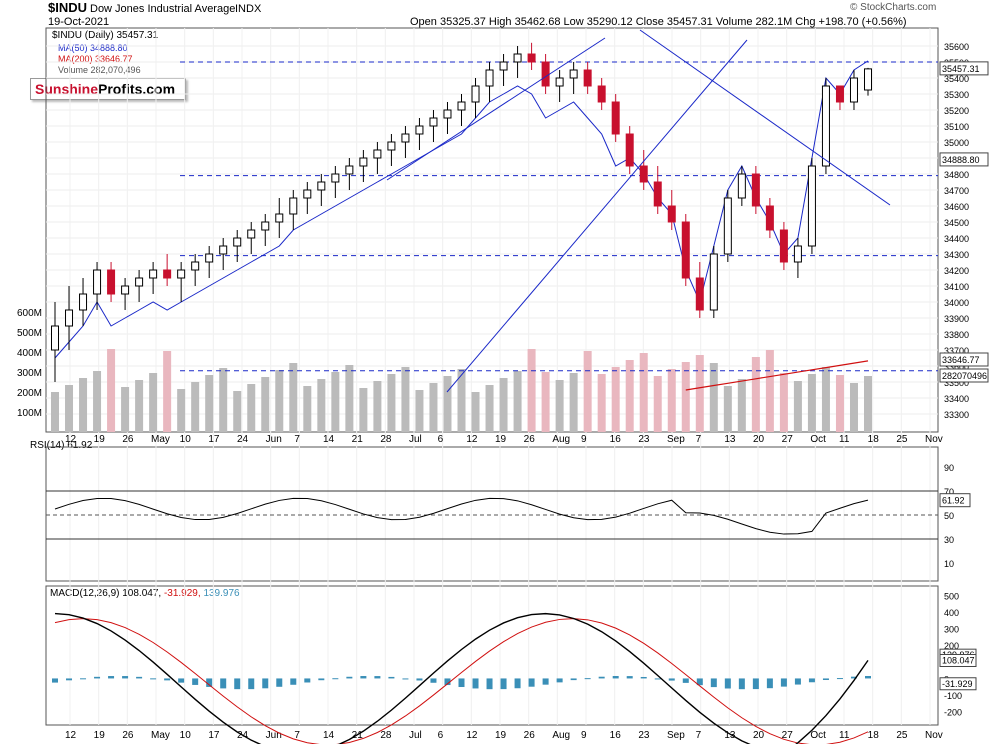 The height and width of the screenshot is (744, 990). I want to click on rsi-tick-label: 10, so click(949, 564).